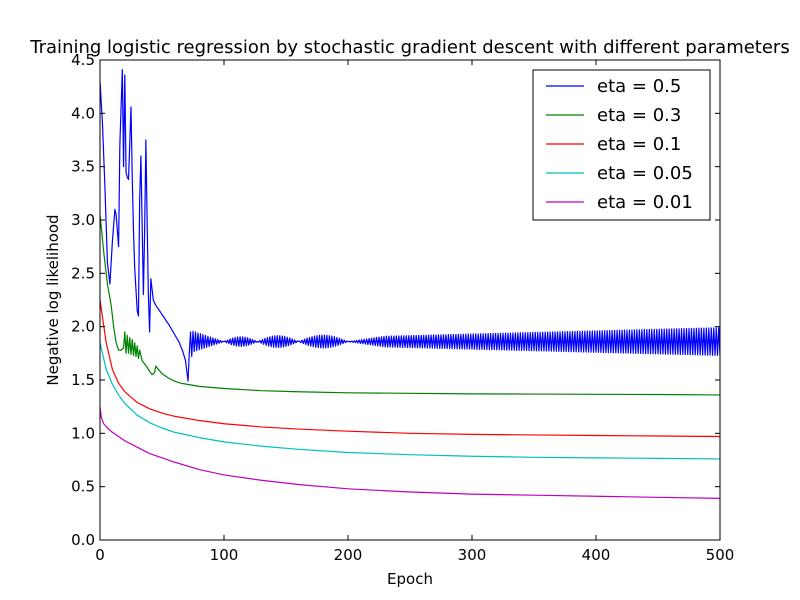 This screenshot has width=800, height=600. What do you see at coordinates (83, 273) in the screenshot?
I see `y-tick-label: 2.5` at bounding box center [83, 273].